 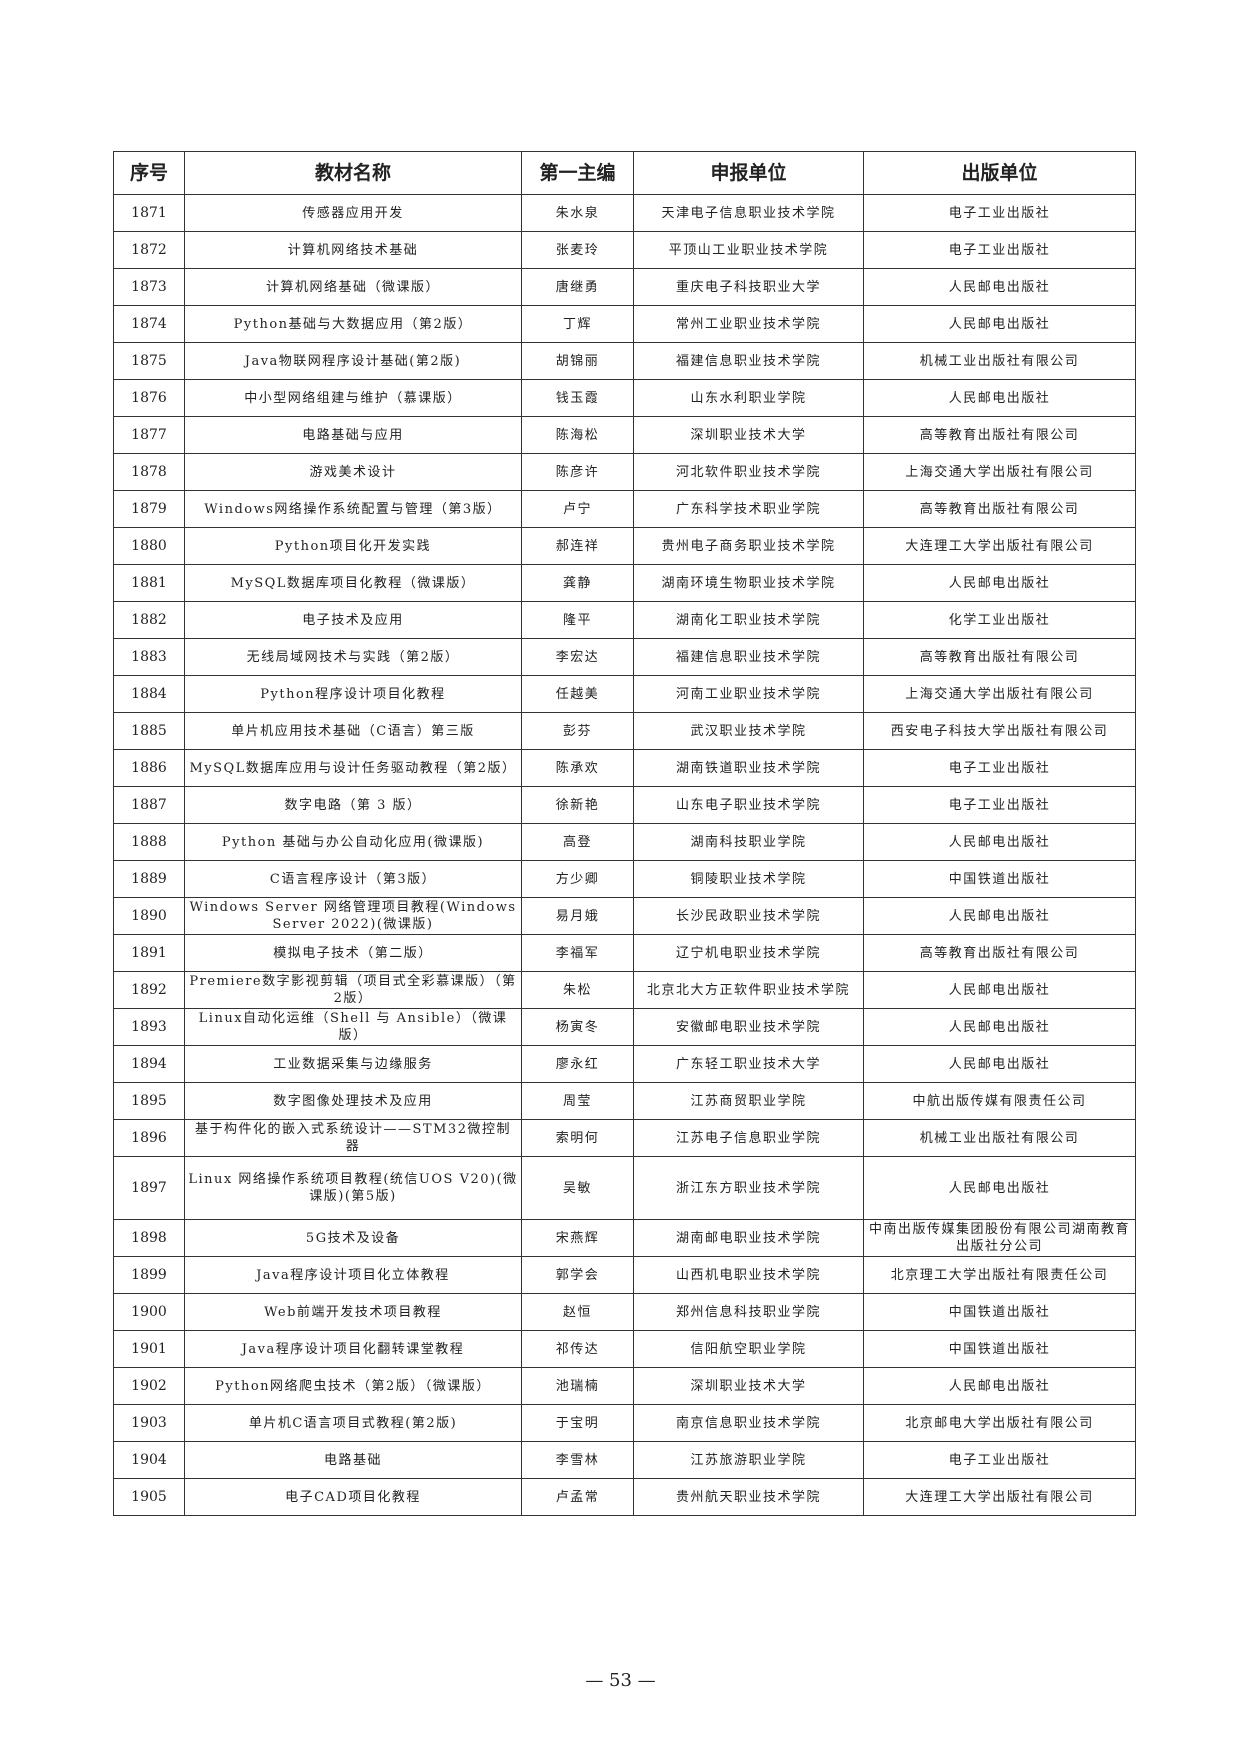 I want to click on cell-title: Linux自动化运维（Shell 与 Ansible）（微课版）, so click(x=353, y=1027).